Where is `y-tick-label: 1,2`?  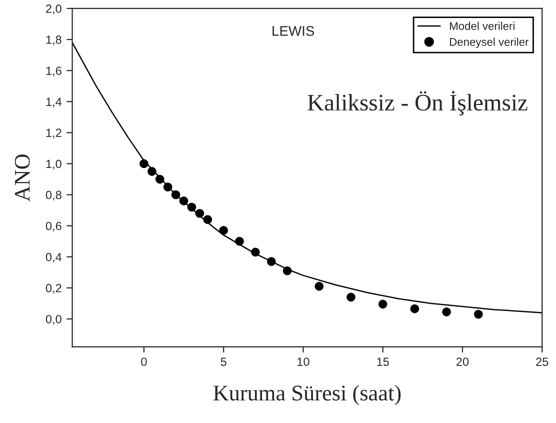 y-tick-label: 1,2 is located at coordinates (54, 133).